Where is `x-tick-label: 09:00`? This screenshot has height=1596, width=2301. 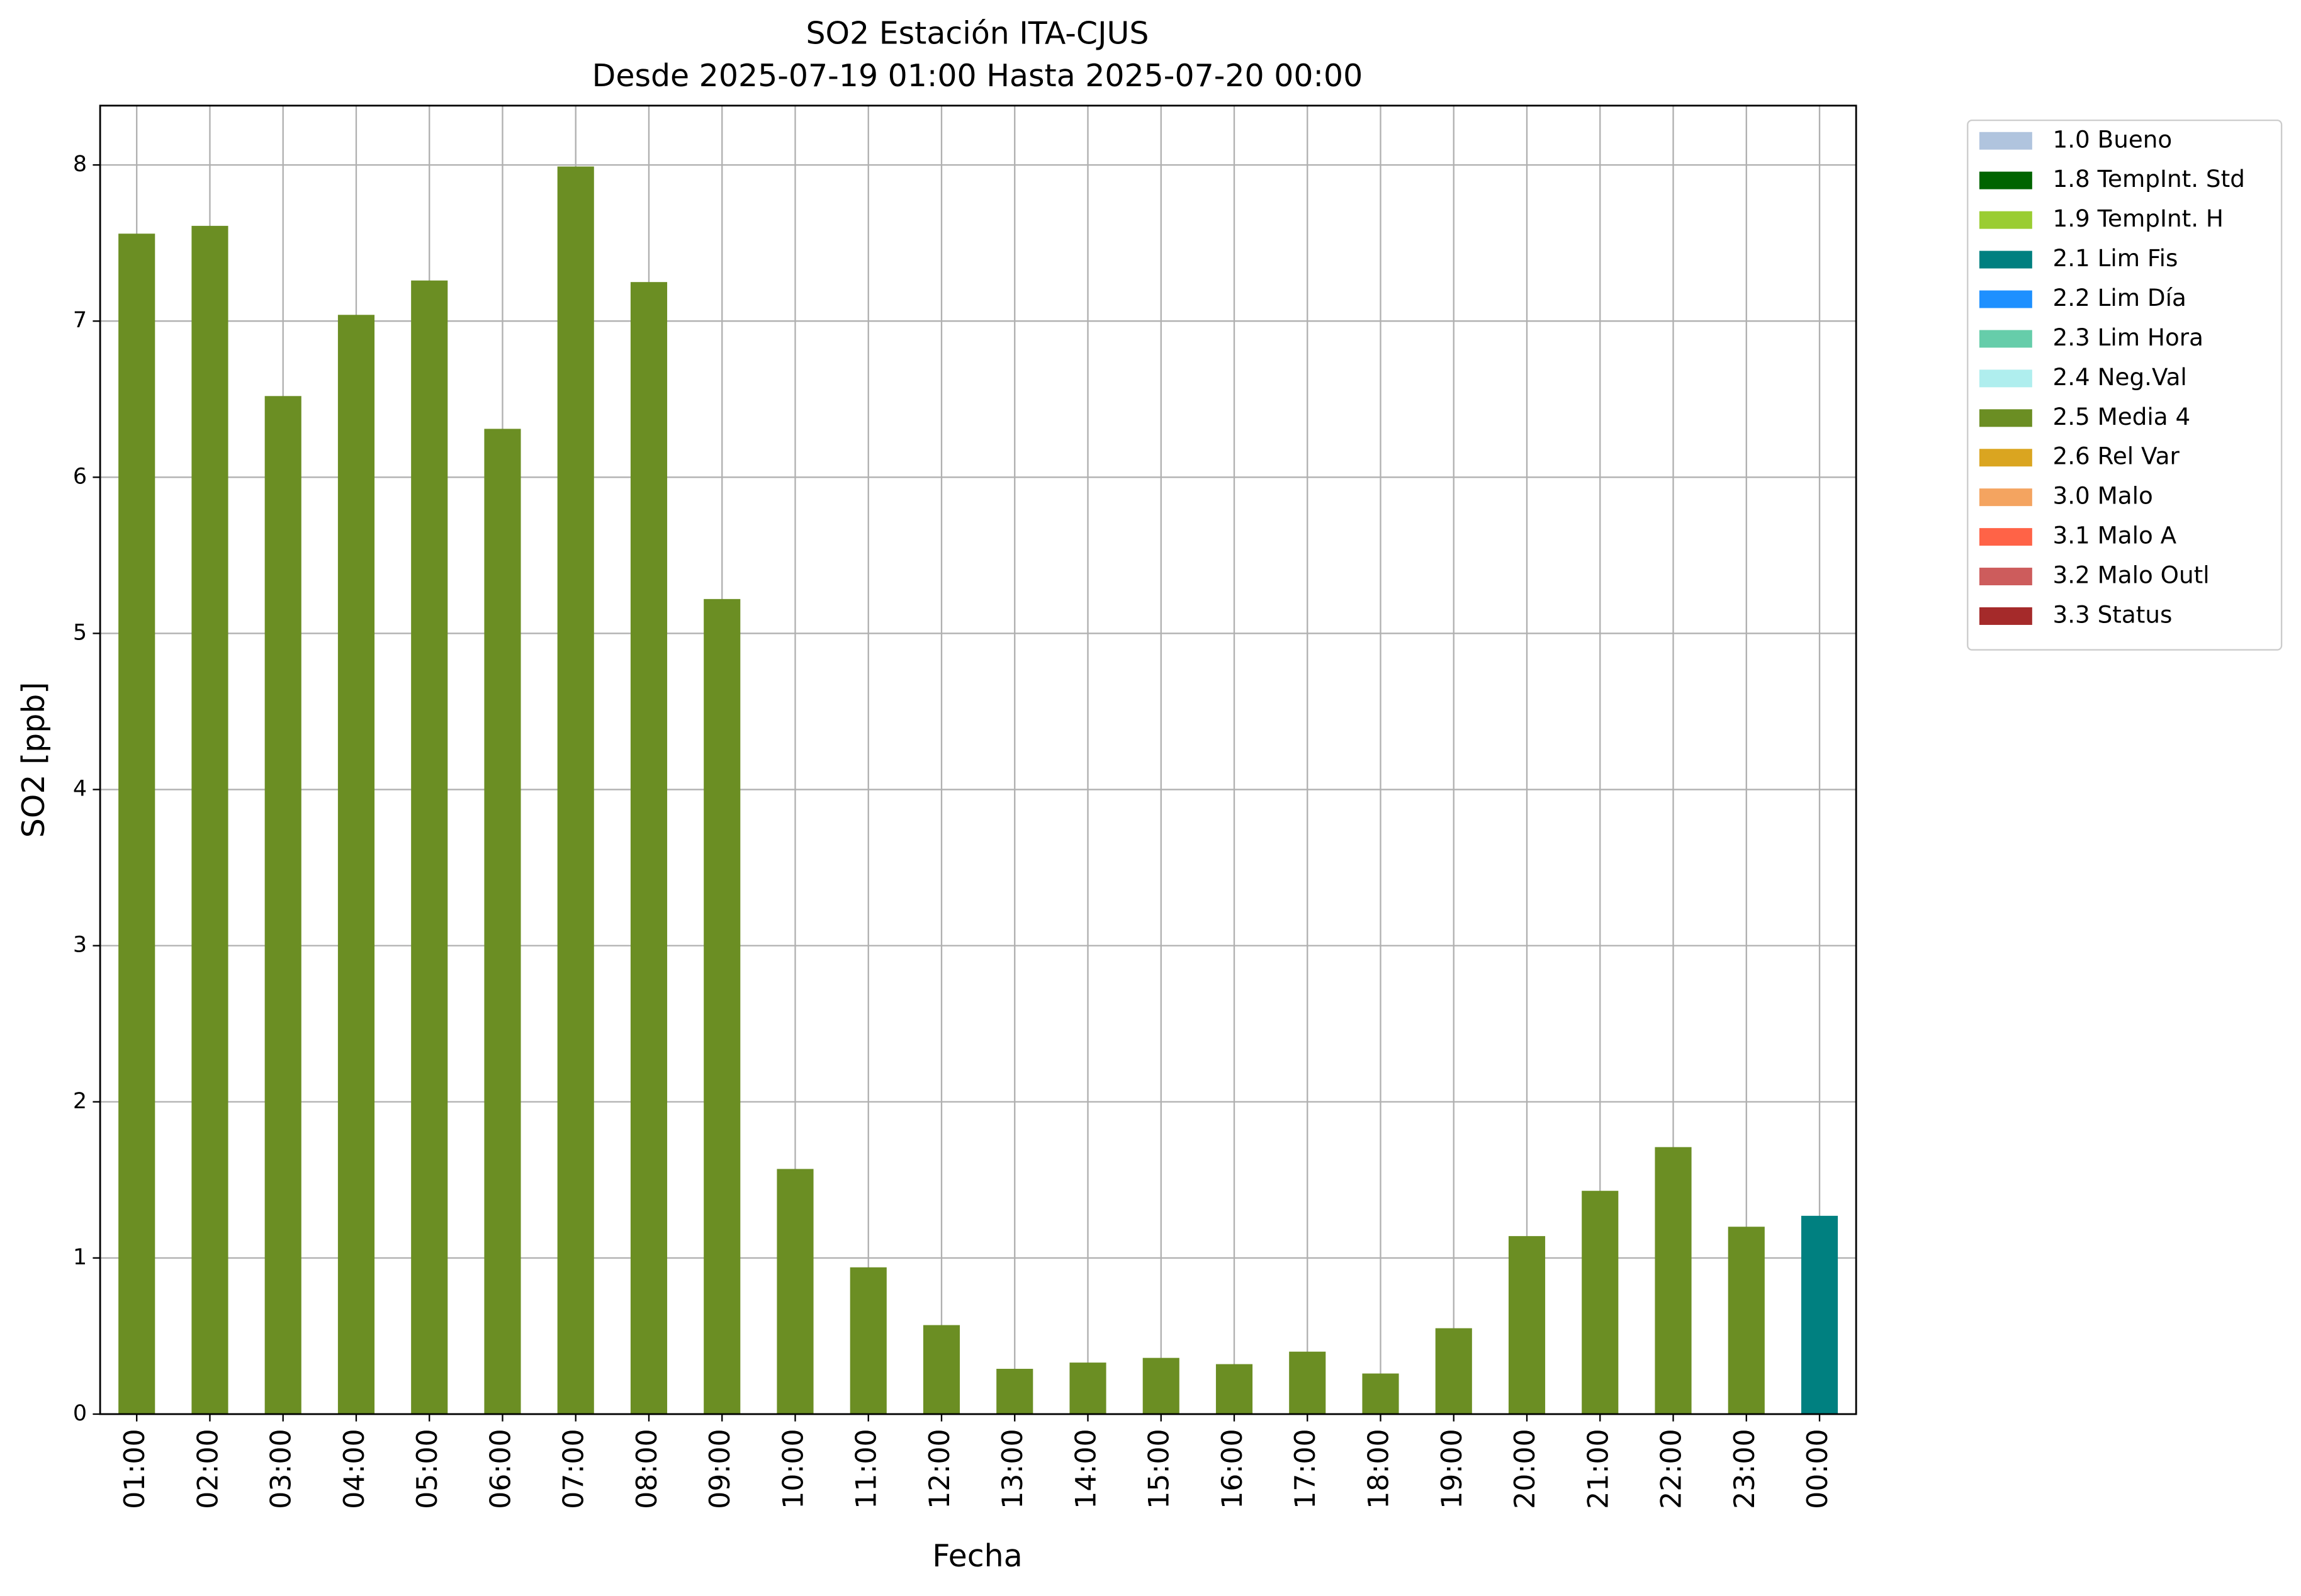 x-tick-label: 09:00 is located at coordinates (720, 1469).